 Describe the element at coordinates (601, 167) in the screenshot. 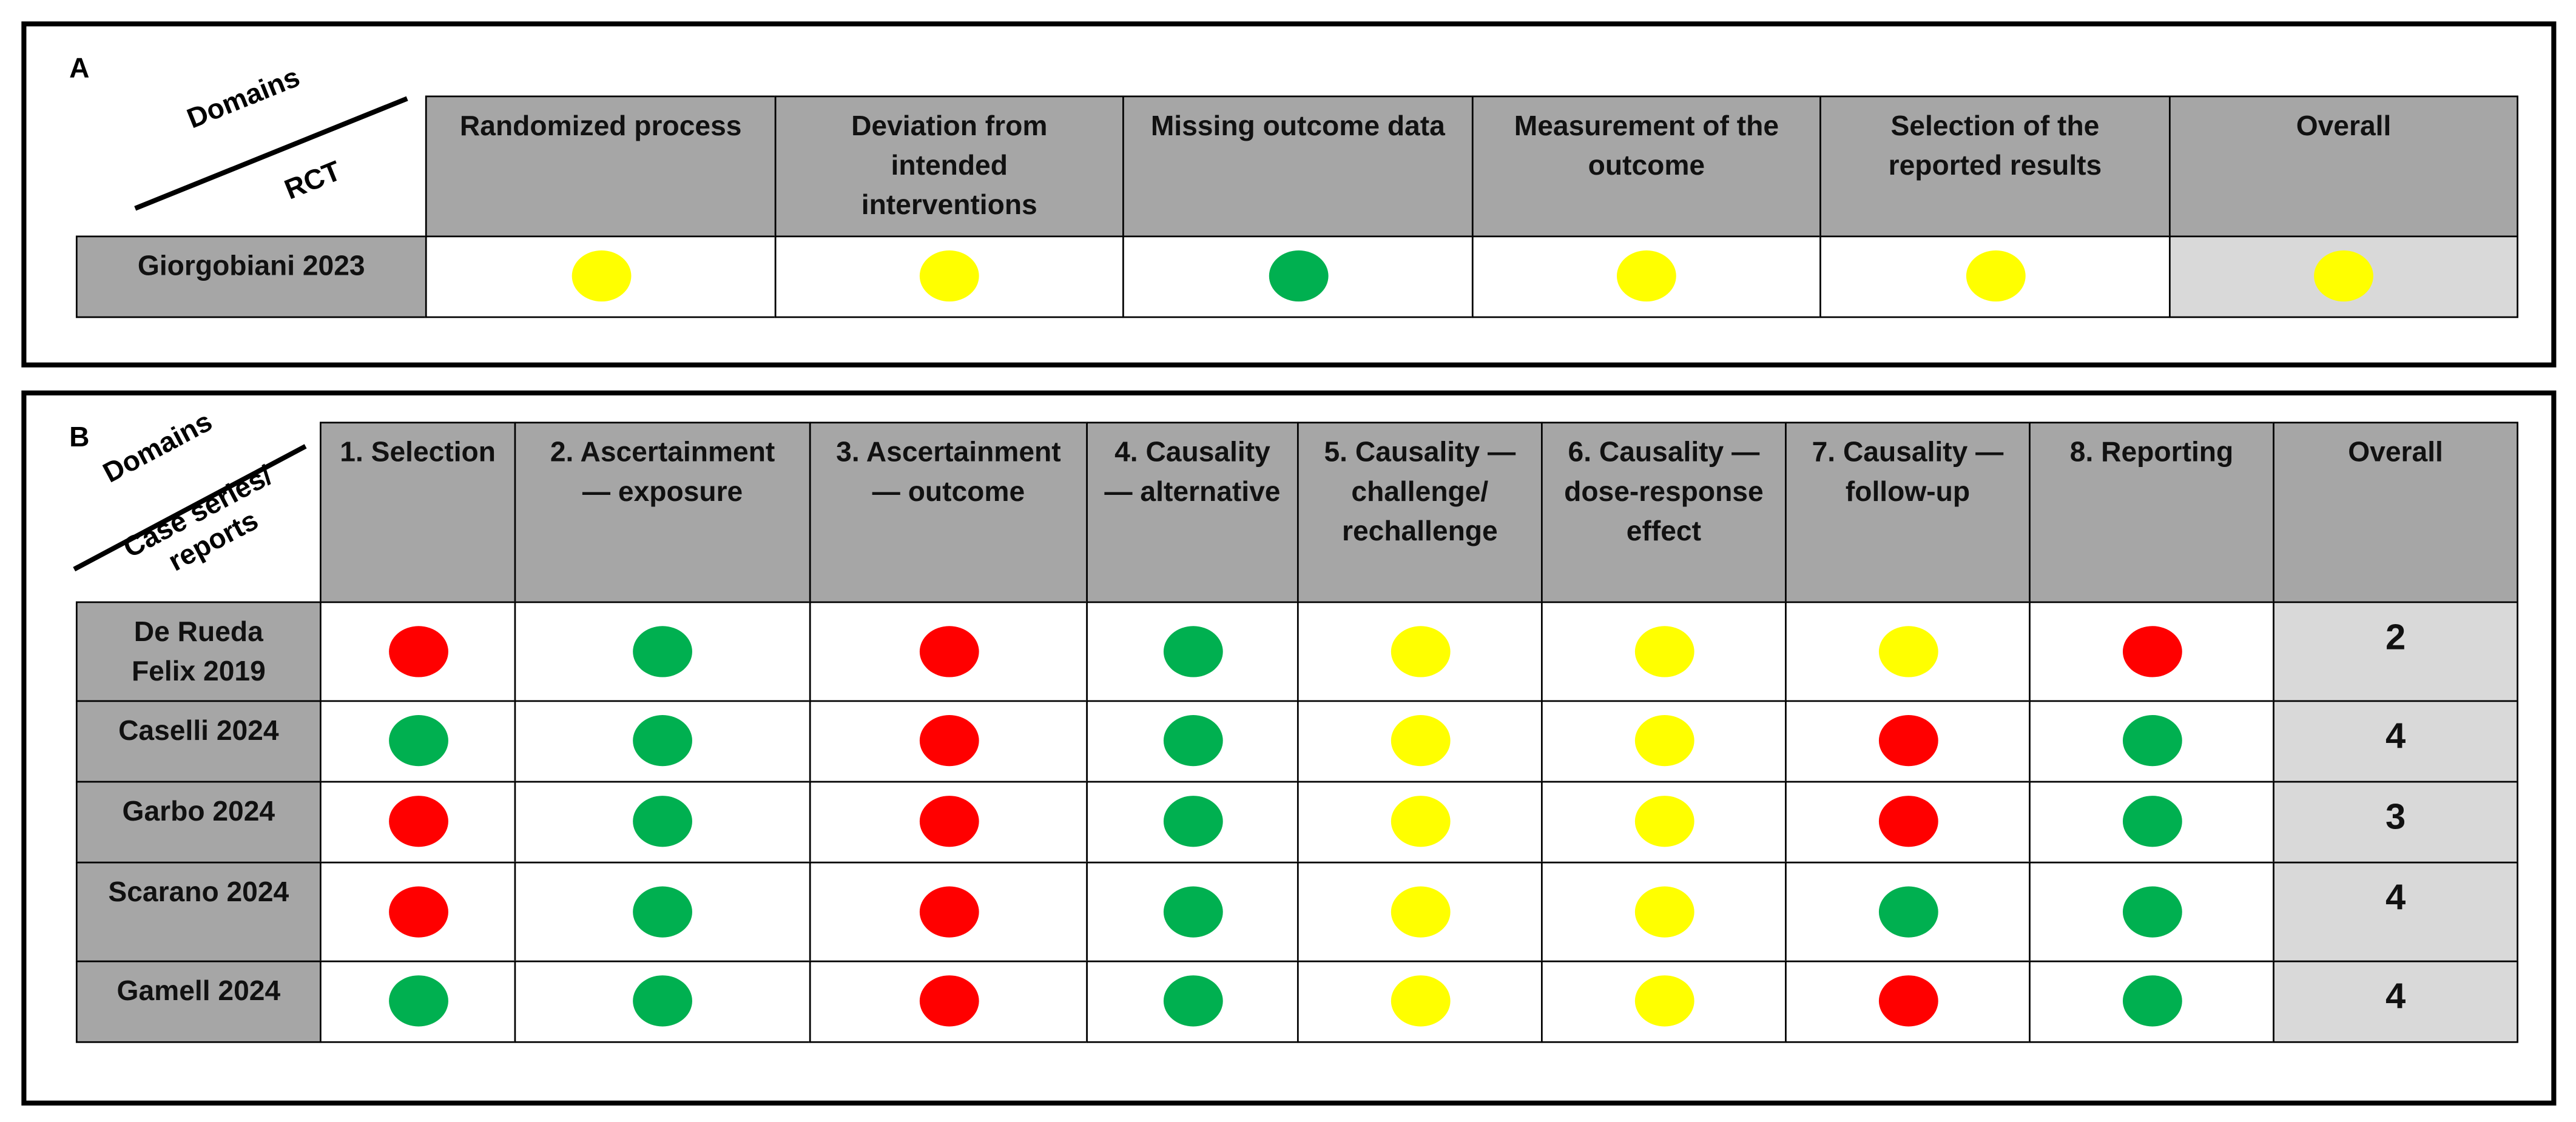

I see `column-header: Randomized process` at that location.